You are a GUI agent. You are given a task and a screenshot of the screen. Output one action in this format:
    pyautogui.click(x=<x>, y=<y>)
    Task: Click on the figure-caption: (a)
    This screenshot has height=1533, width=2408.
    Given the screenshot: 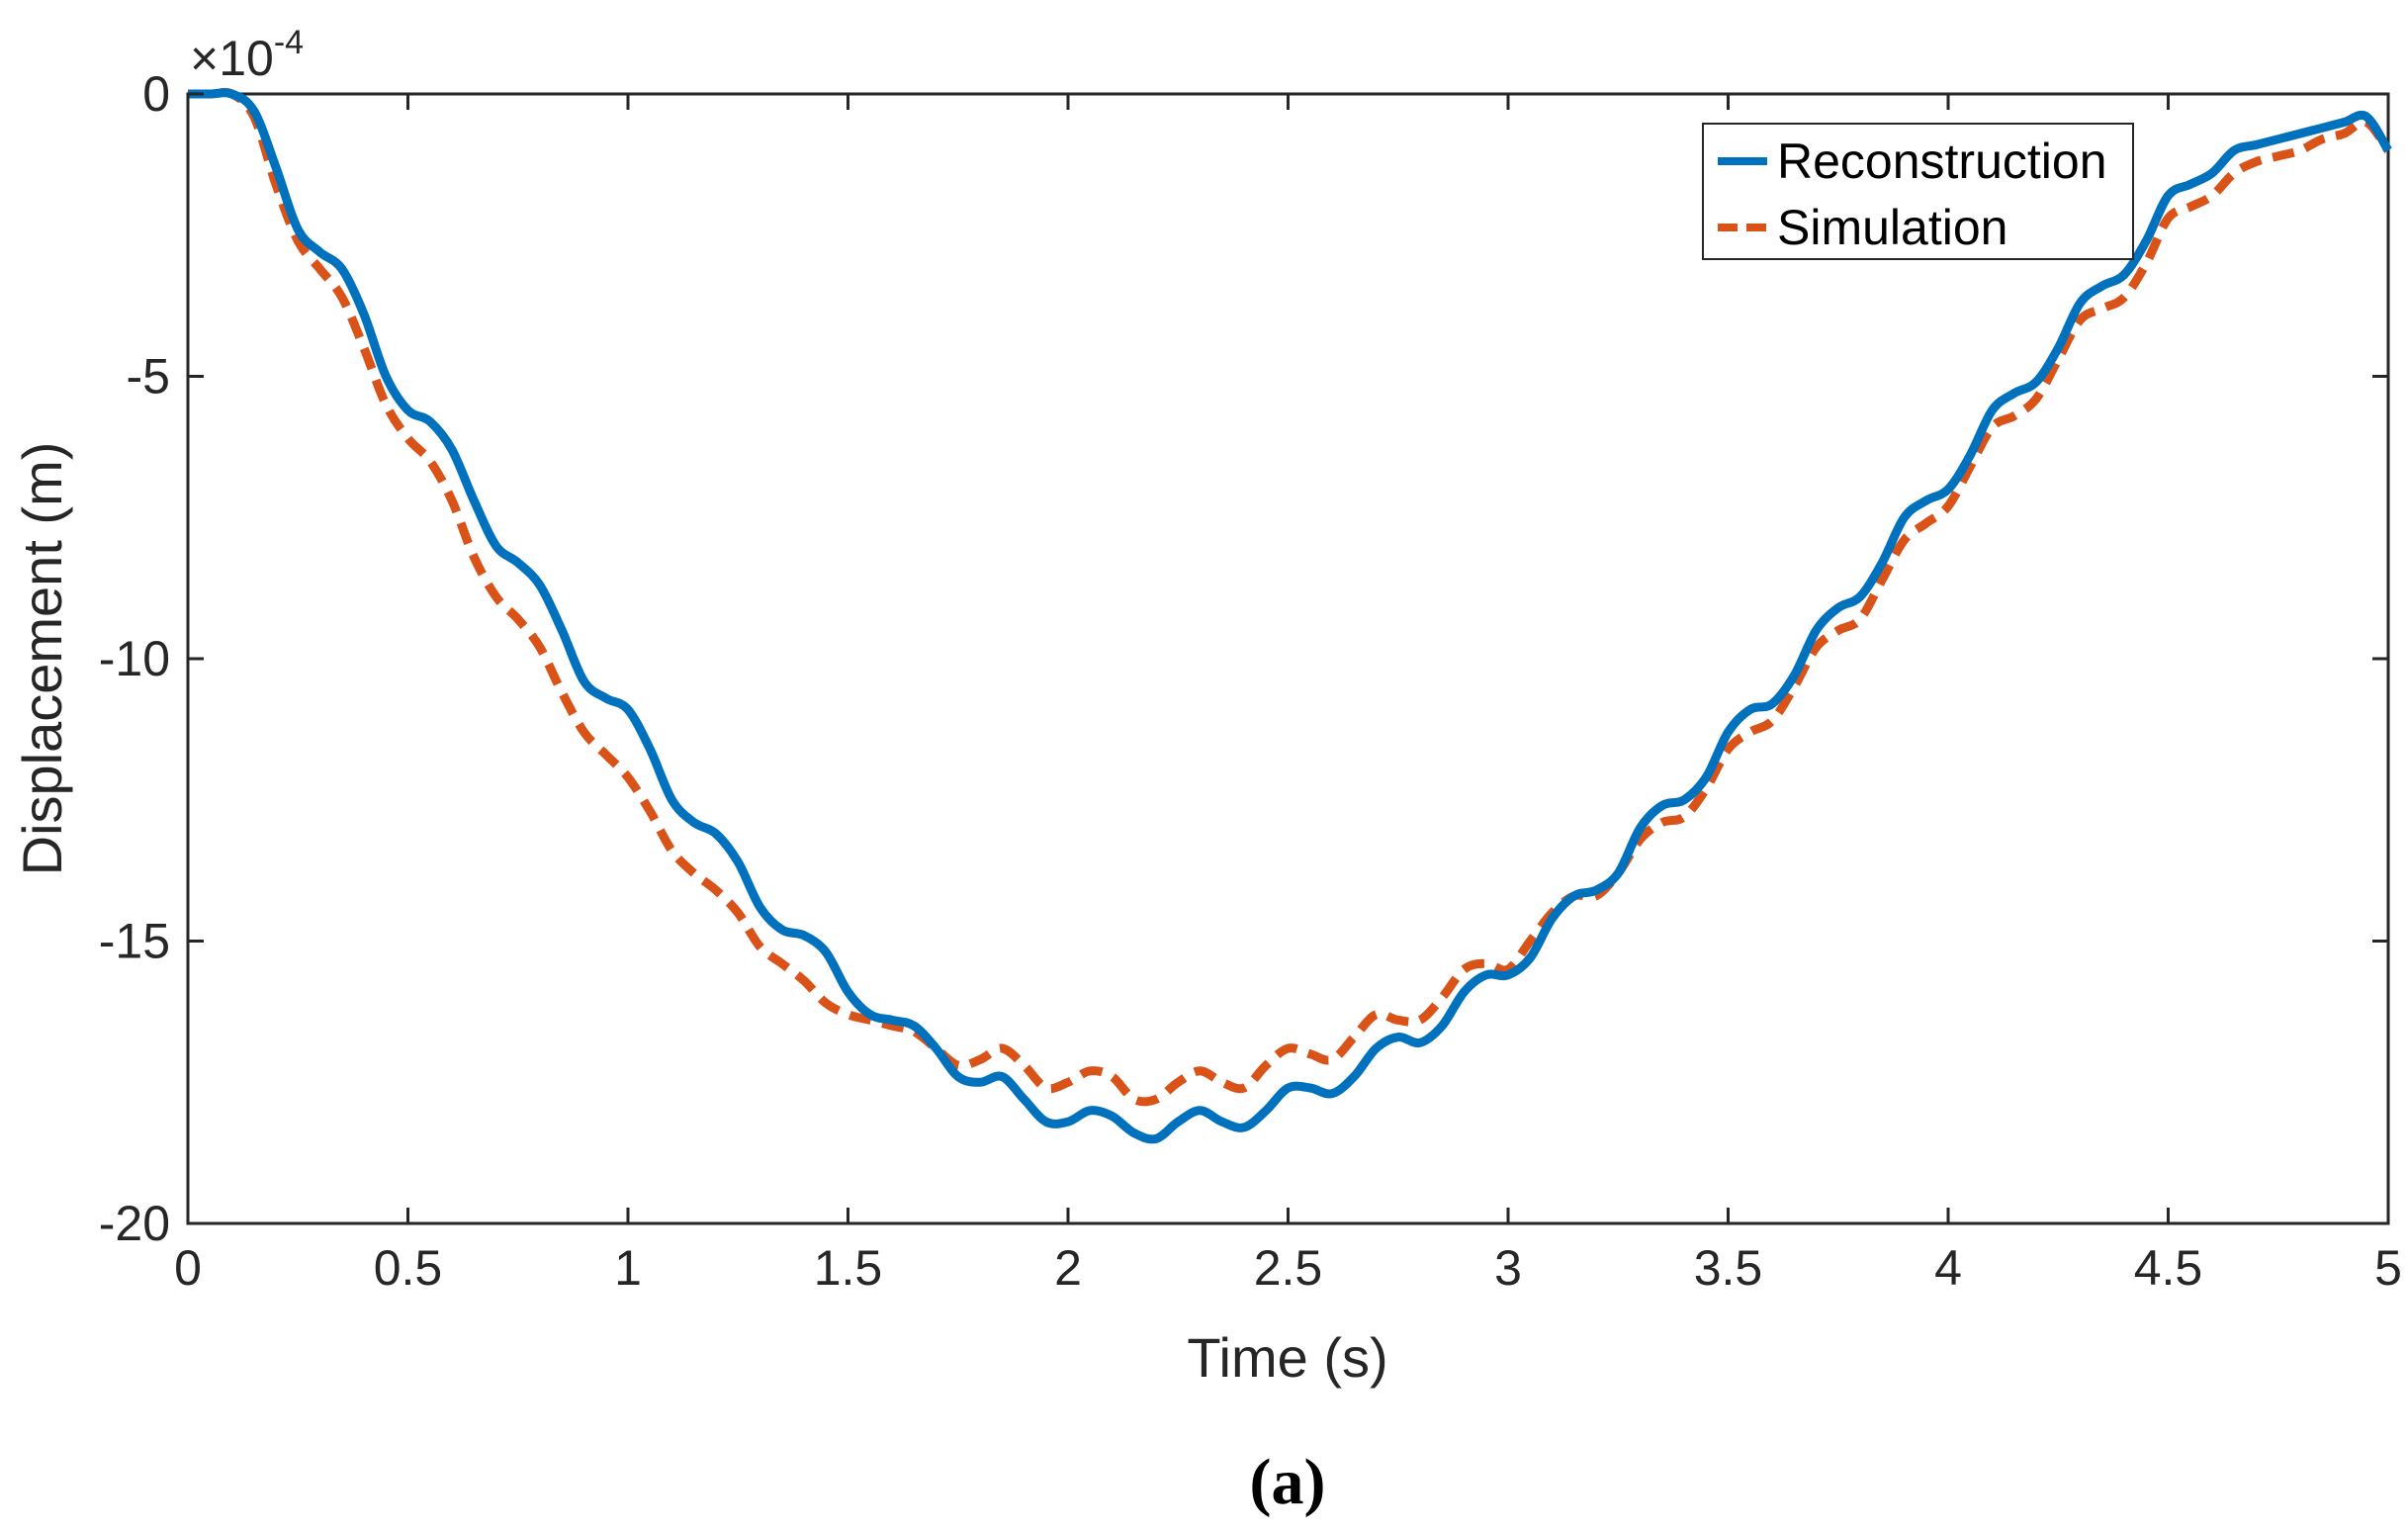 What is the action you would take?
    pyautogui.click(x=1288, y=1482)
    